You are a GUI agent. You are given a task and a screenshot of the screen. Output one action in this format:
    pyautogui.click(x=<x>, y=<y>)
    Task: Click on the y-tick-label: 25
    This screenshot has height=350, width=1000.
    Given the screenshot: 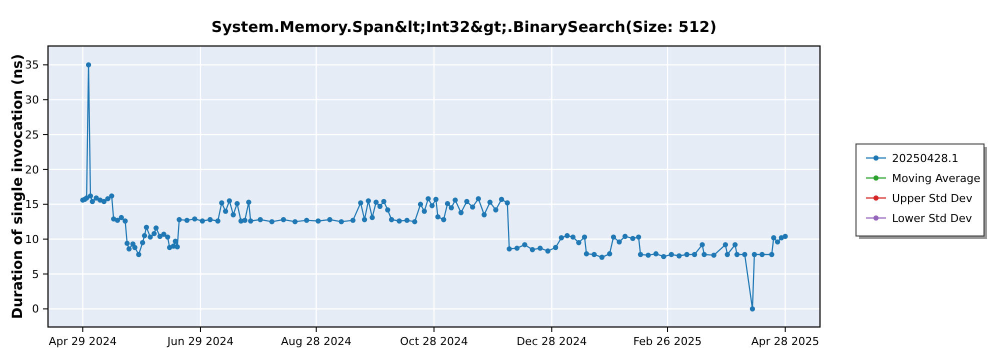 What is the action you would take?
    pyautogui.click(x=32, y=135)
    